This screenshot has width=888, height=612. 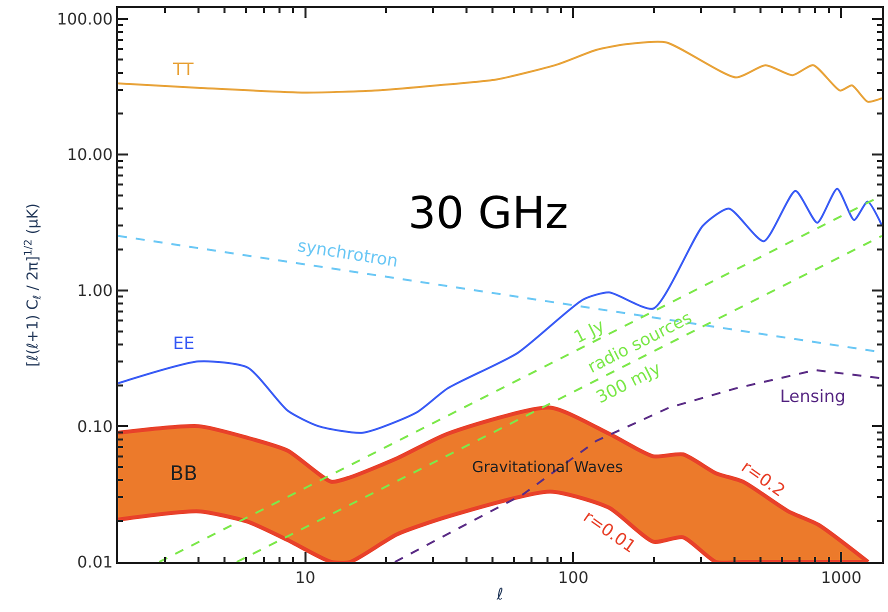 What do you see at coordinates (589, 332) in the screenshot?
I see `text: 1 Jy` at bounding box center [589, 332].